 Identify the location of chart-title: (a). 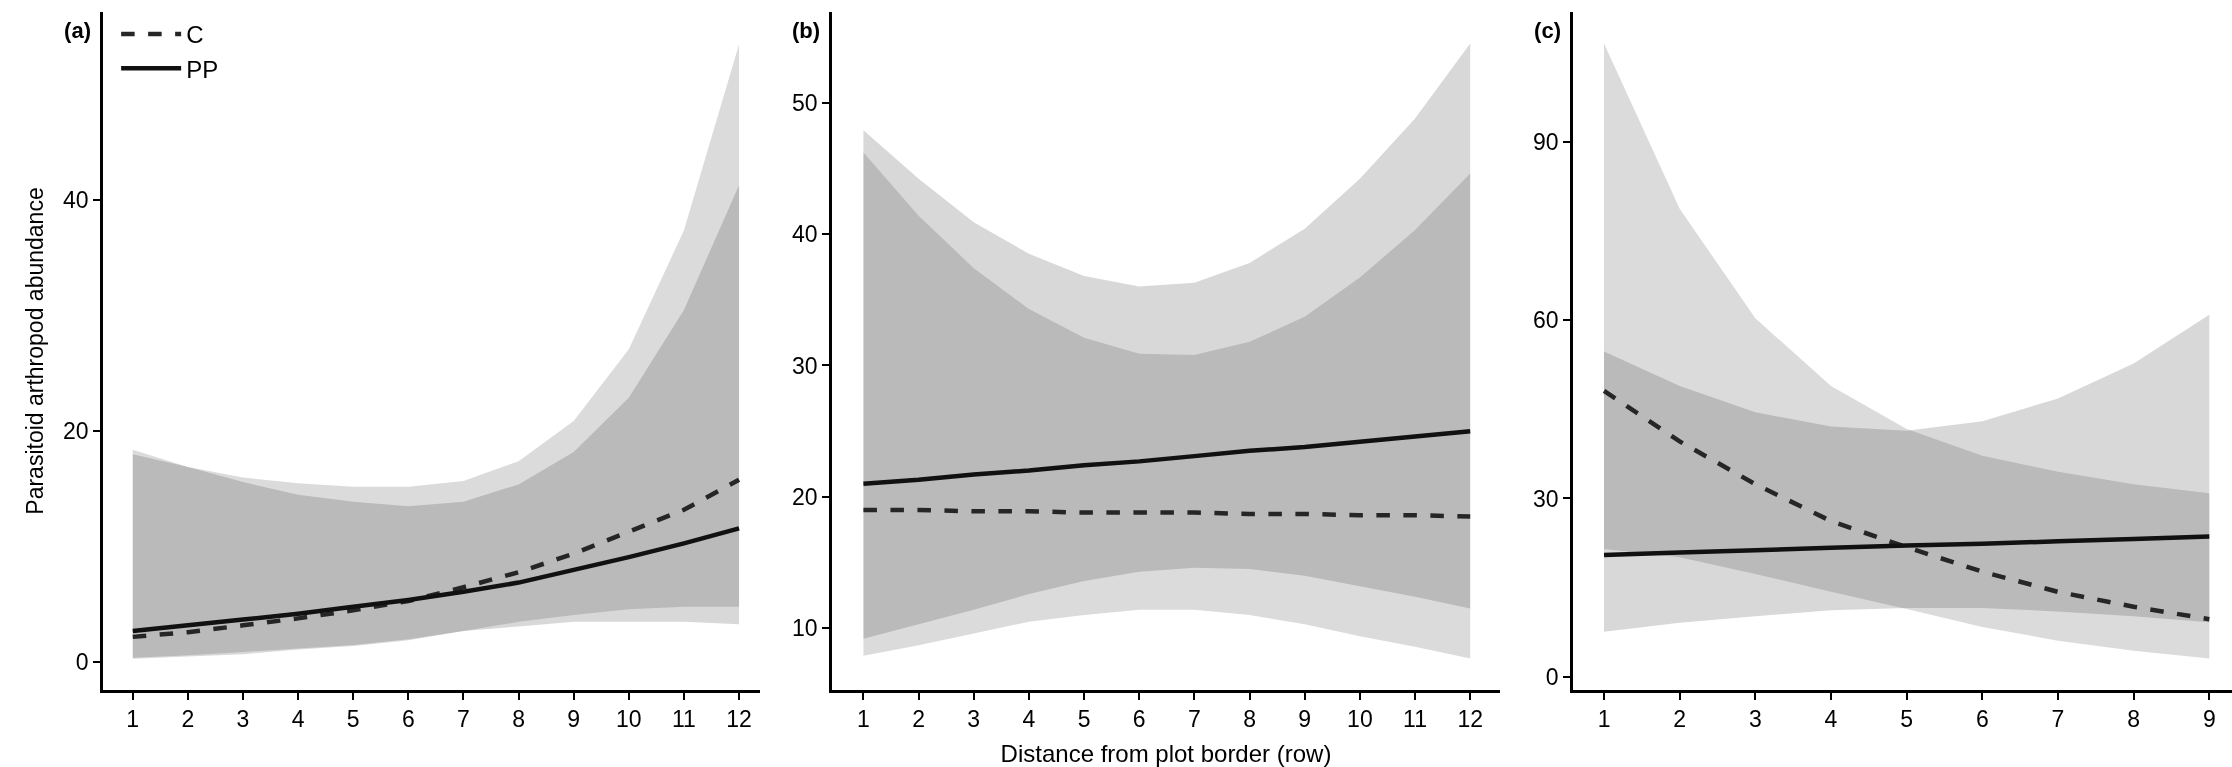
(77, 30).